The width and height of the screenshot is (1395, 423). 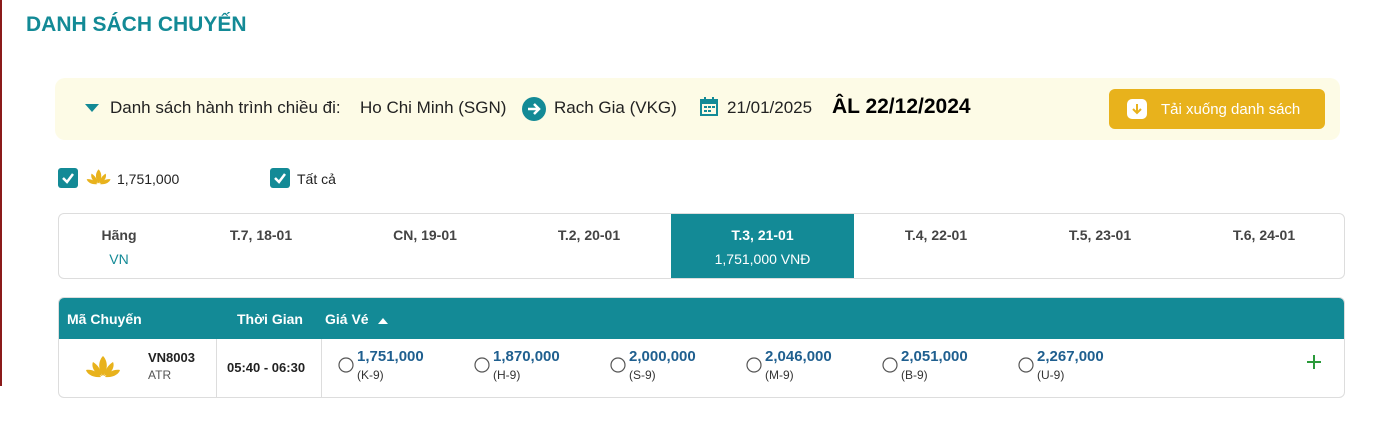 I want to click on column-header: Mã Chuyến, so click(x=104, y=319).